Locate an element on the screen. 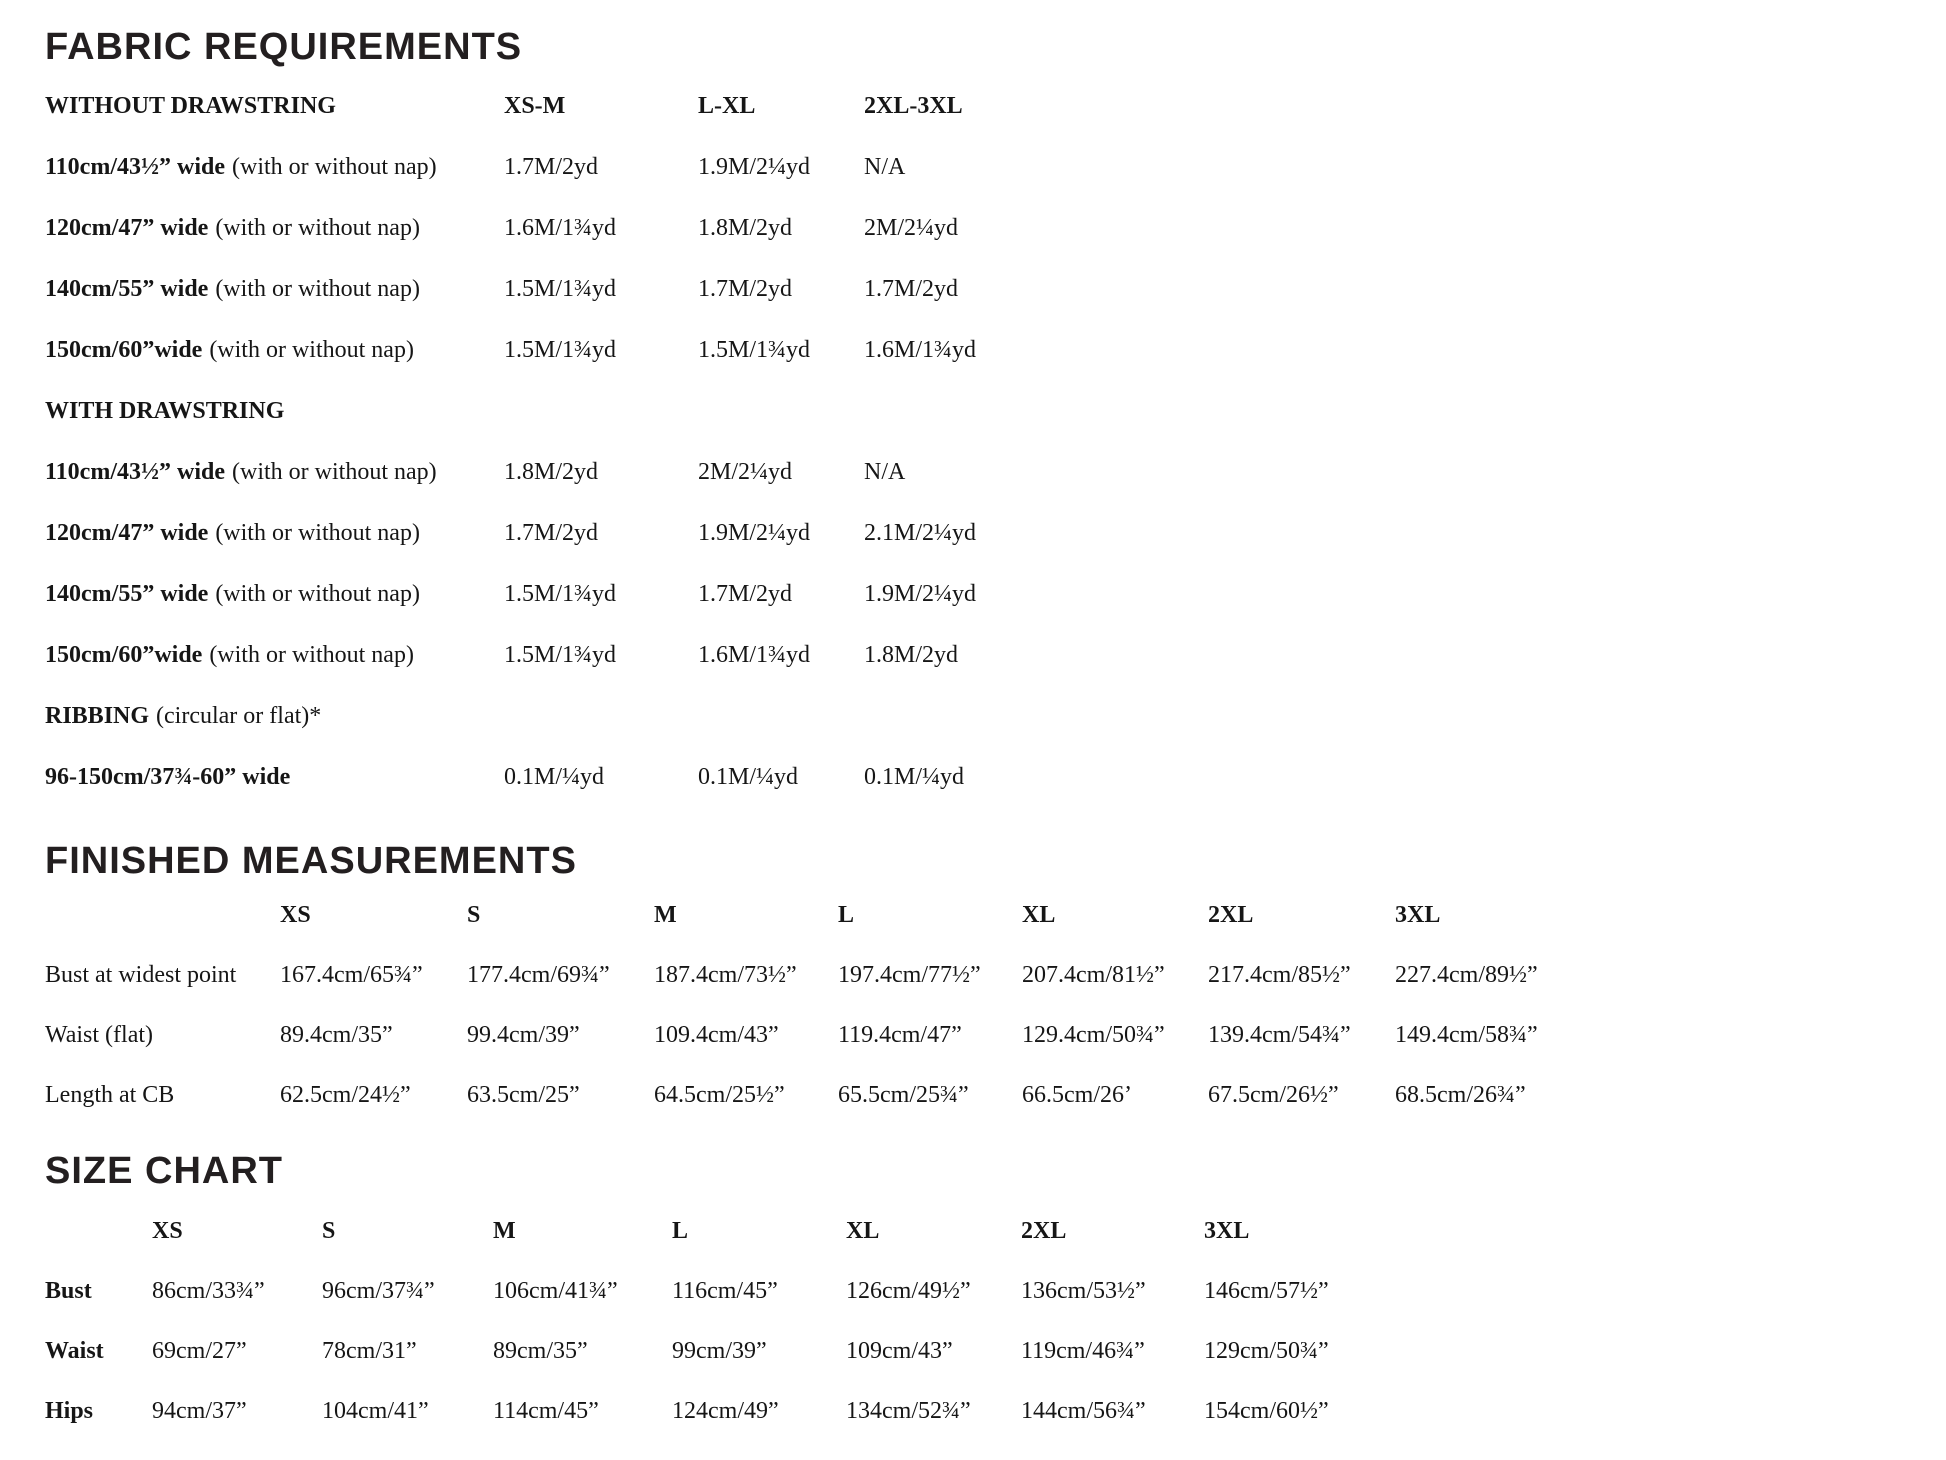 The image size is (1946, 1460). fabric-width-label: 96-150cm/37¾-60” wide is located at coordinates (168, 777).